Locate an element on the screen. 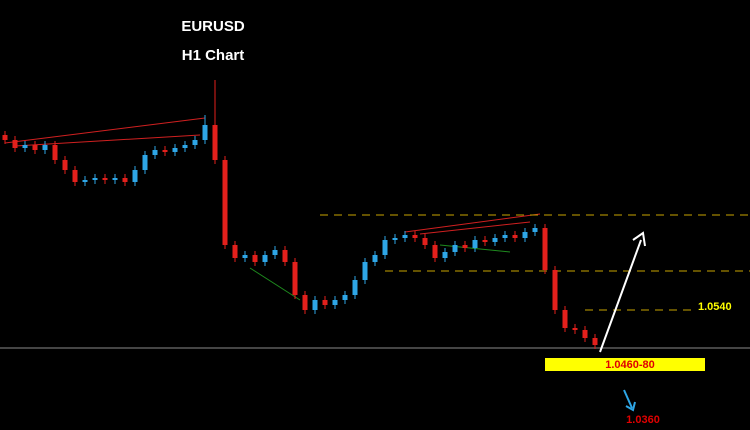 The height and width of the screenshot is (430, 750). zone-label: 1.0460-80 is located at coordinates (630, 365).